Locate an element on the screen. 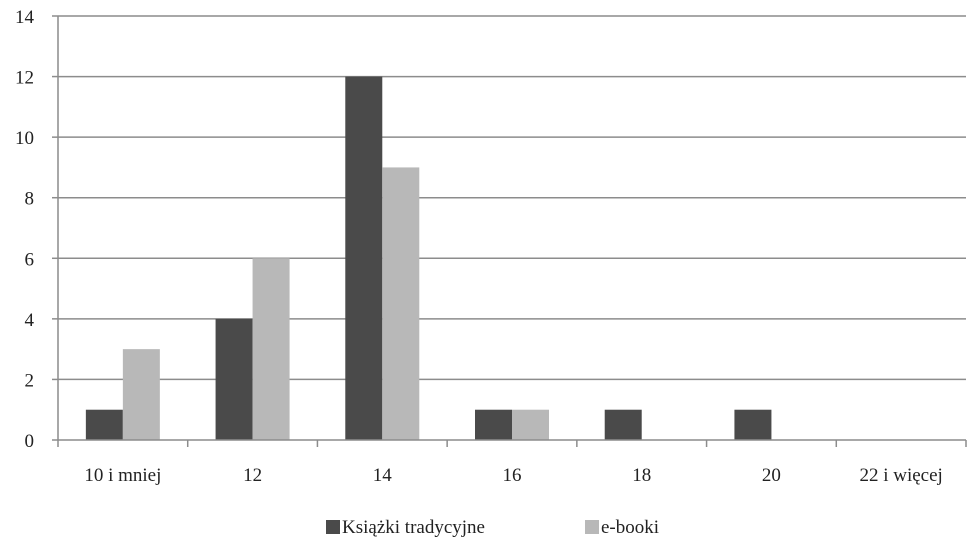 The height and width of the screenshot is (544, 977). legend-swatch-ksiazki-tradycyjne is located at coordinates (333, 527).